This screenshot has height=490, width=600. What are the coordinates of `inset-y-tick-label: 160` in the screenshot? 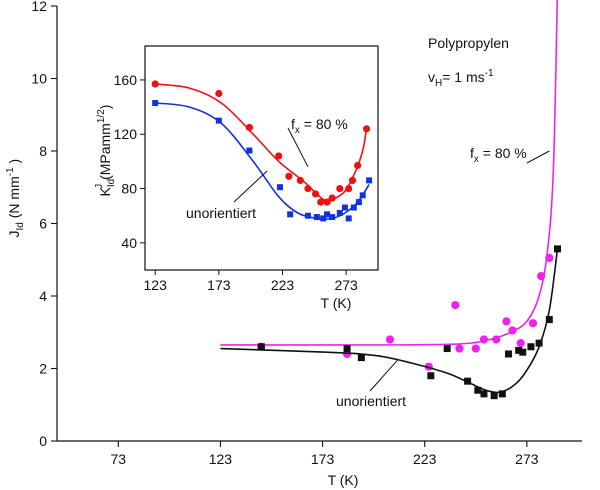 It's located at (126, 80).